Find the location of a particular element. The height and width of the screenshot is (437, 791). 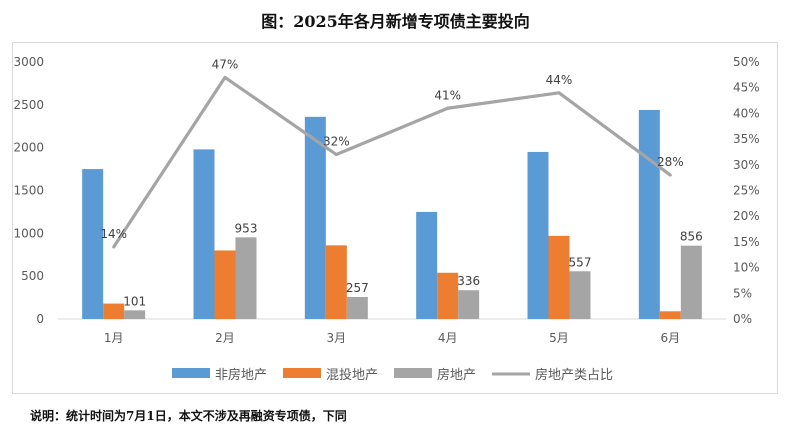

data-label-line: 41% is located at coordinates (447, 95).